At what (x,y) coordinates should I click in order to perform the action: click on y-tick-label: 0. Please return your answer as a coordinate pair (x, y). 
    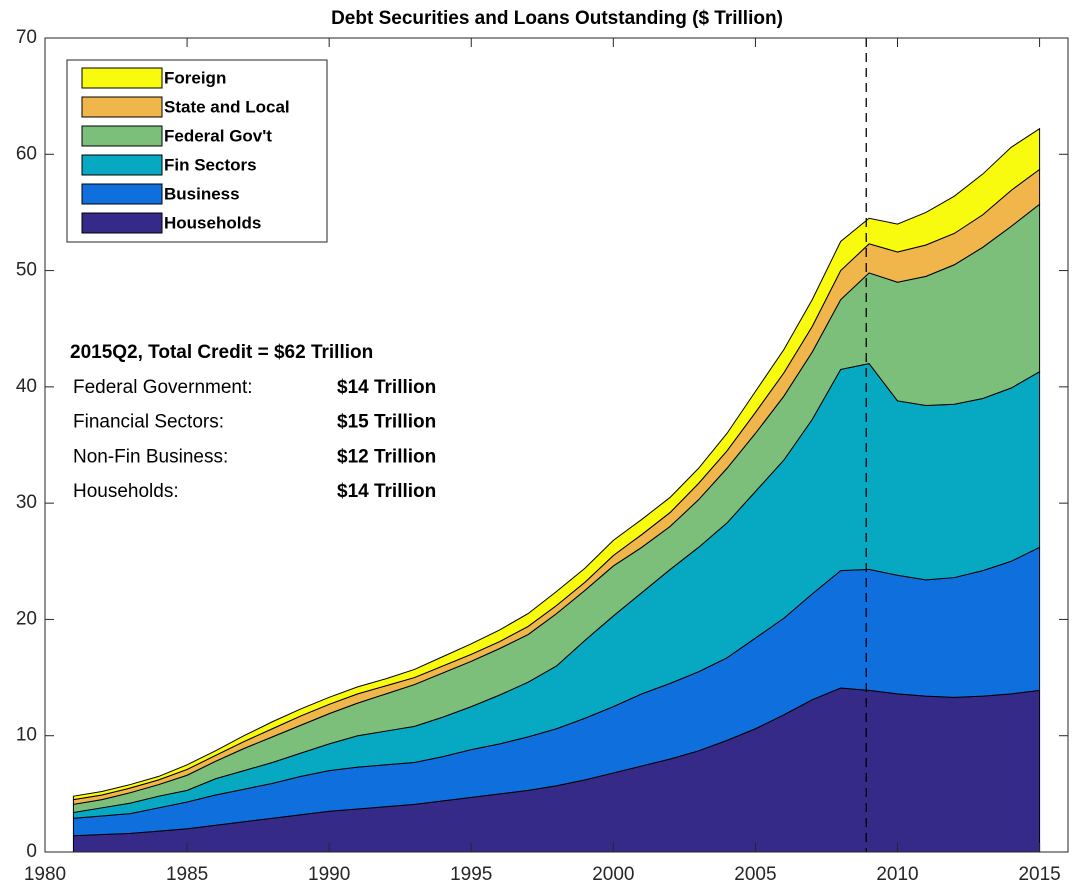
    Looking at the image, I should click on (31, 851).